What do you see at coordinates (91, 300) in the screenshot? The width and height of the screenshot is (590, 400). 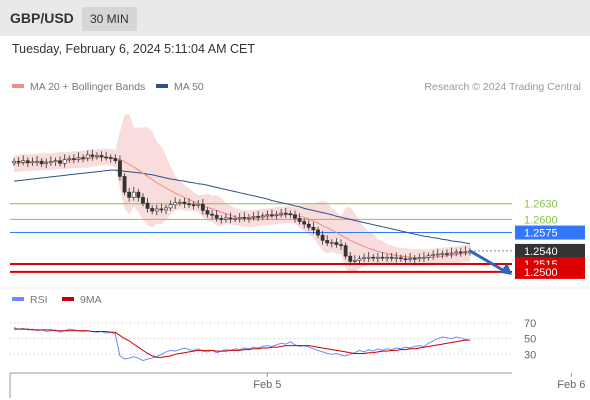 I see `rsi-legend-label-1: 9MA` at bounding box center [91, 300].